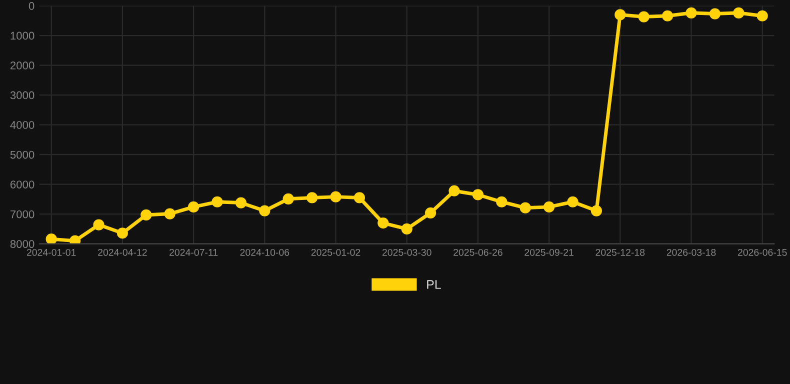  Describe the element at coordinates (22, 36) in the screenshot. I see `y-tick-label: 1000` at that location.